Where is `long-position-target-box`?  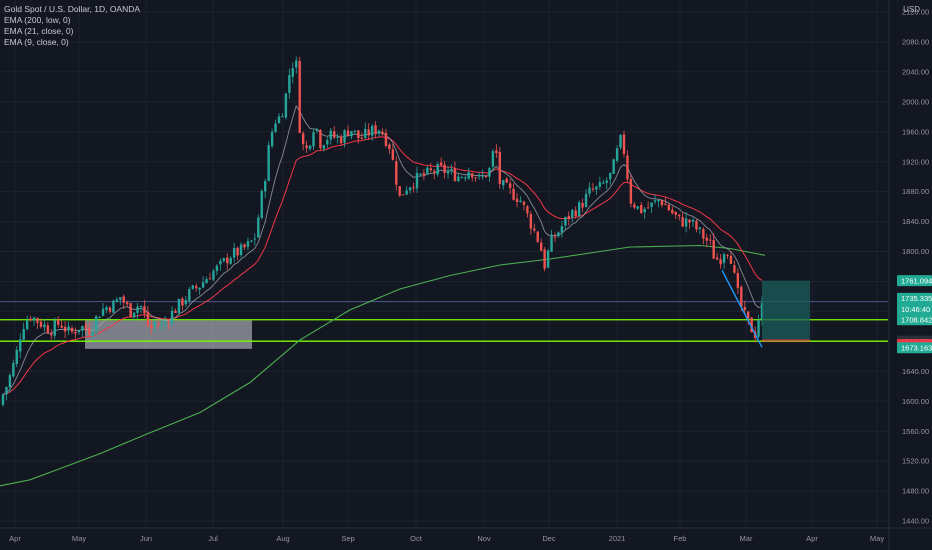 long-position-target-box is located at coordinates (786, 310).